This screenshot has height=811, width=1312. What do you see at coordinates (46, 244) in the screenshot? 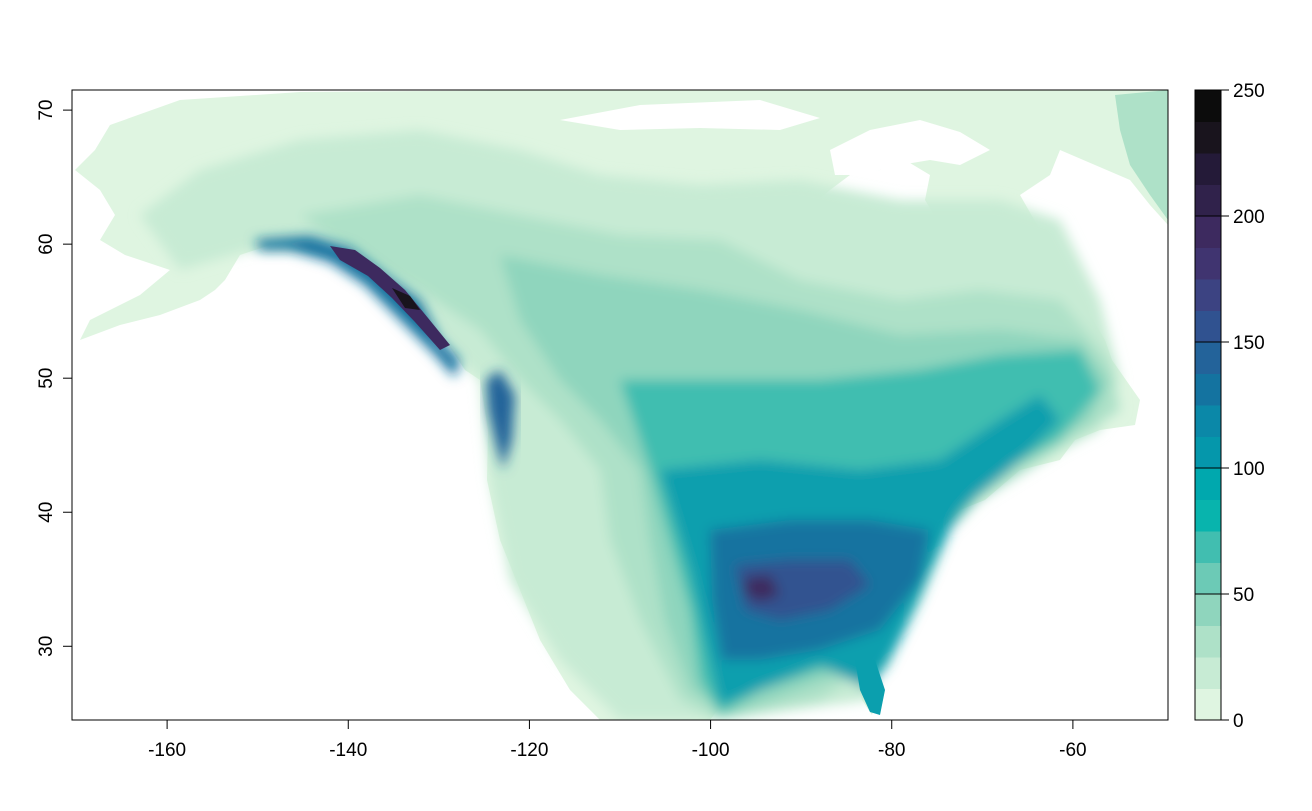
I see `y-tick-label: 60` at bounding box center [46, 244].